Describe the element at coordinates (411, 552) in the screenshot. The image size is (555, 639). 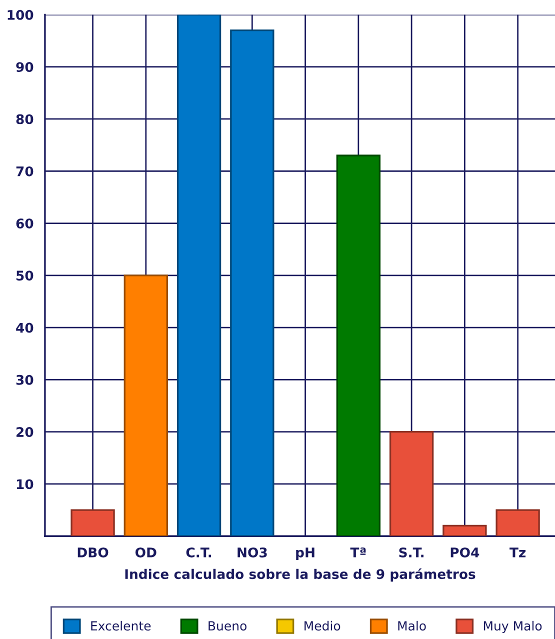
I see `x-tick-label: S.T.` at that location.